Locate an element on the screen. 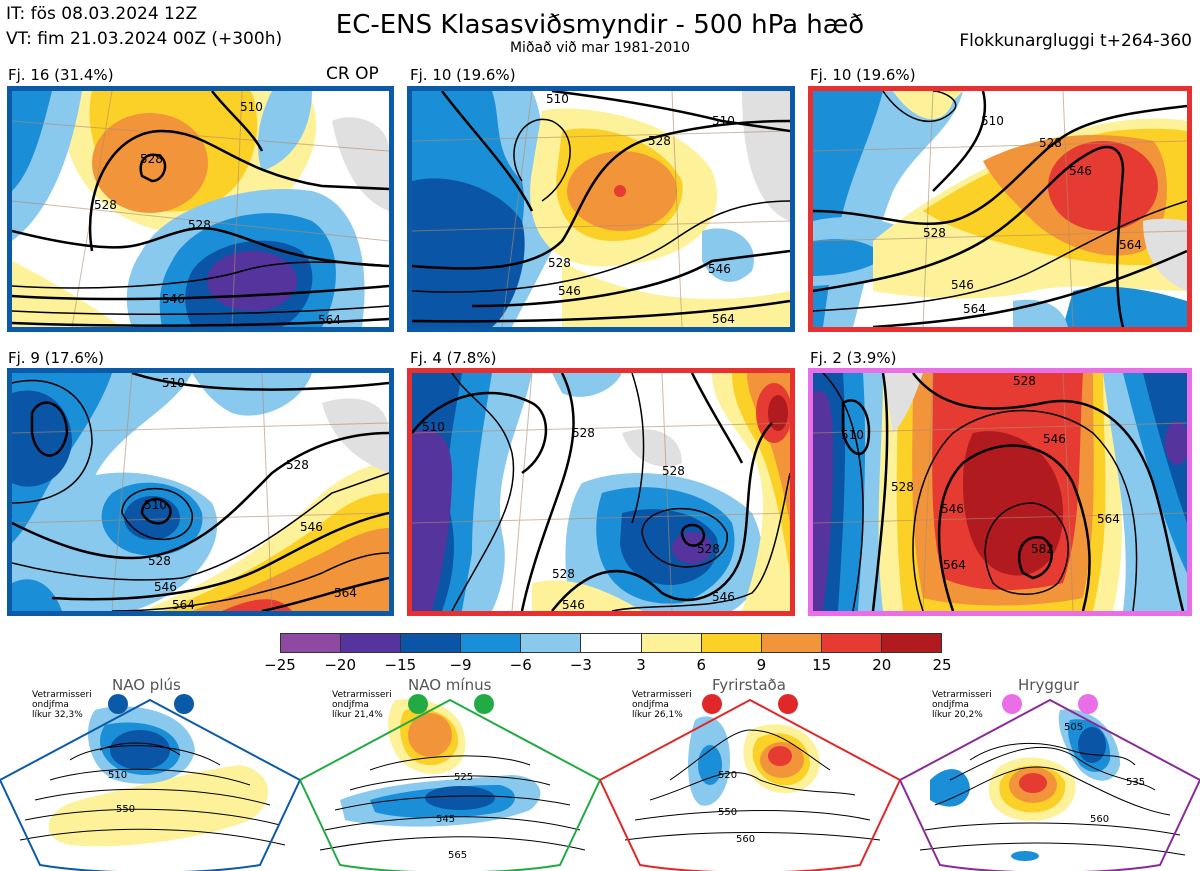 Image resolution: width=1200 pixels, height=871 pixels. colorbar-tick-label: −25 is located at coordinates (280, 665).